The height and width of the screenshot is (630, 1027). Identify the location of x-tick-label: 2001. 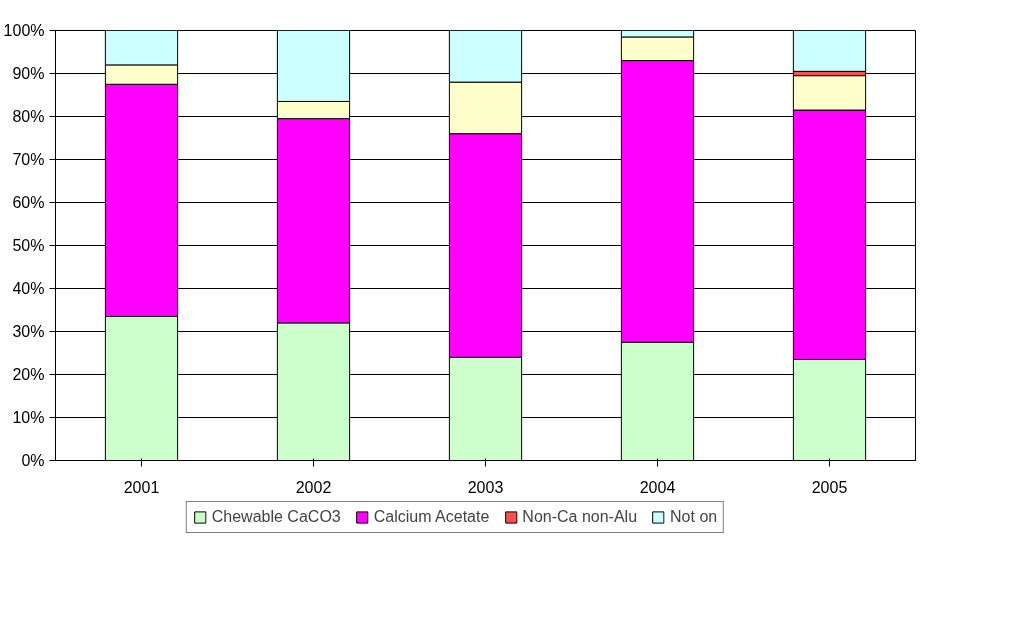
(141, 487).